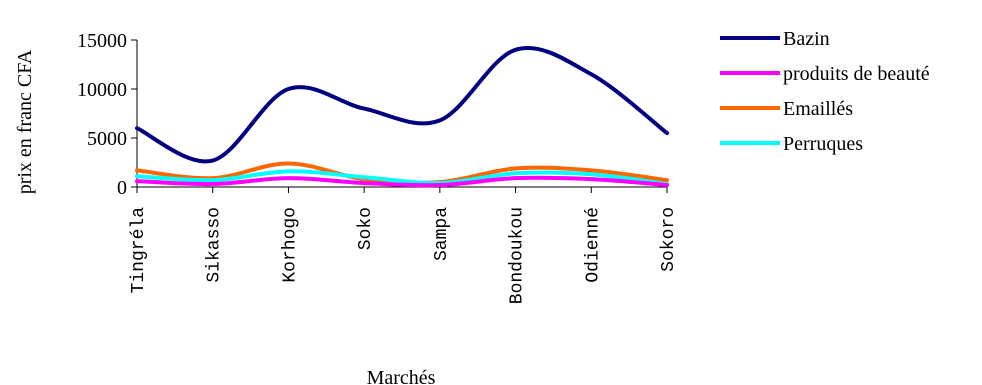 This screenshot has width=982, height=385. Describe the element at coordinates (102, 41) in the screenshot. I see `y-tick-label: 15000` at that location.